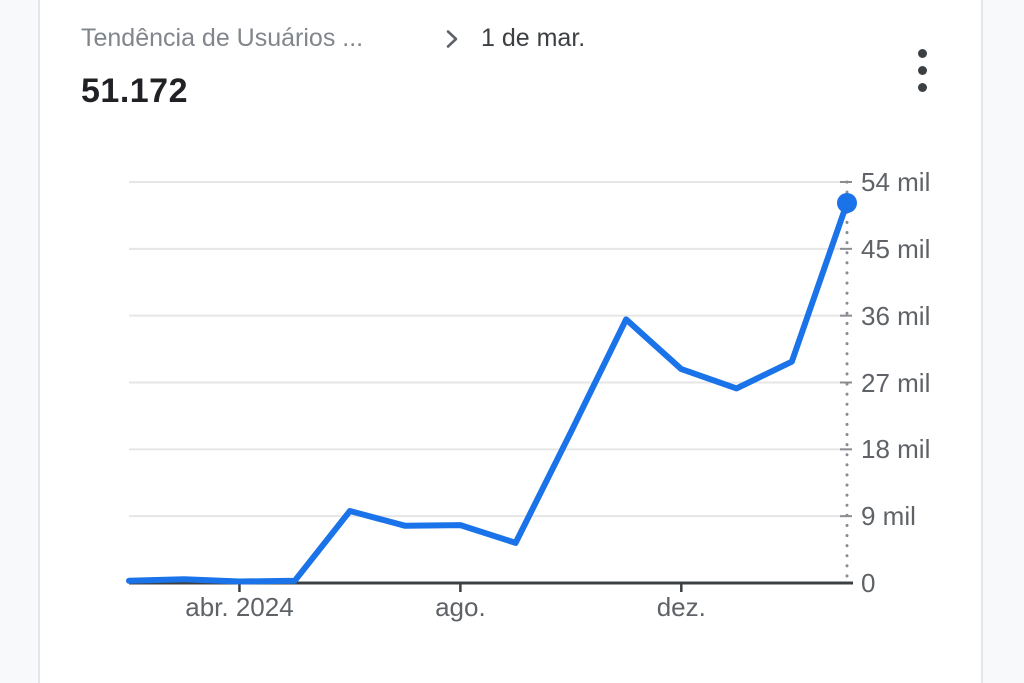 The width and height of the screenshot is (1024, 683). What do you see at coordinates (452, 38) in the screenshot?
I see `chevron-right-icon` at bounding box center [452, 38].